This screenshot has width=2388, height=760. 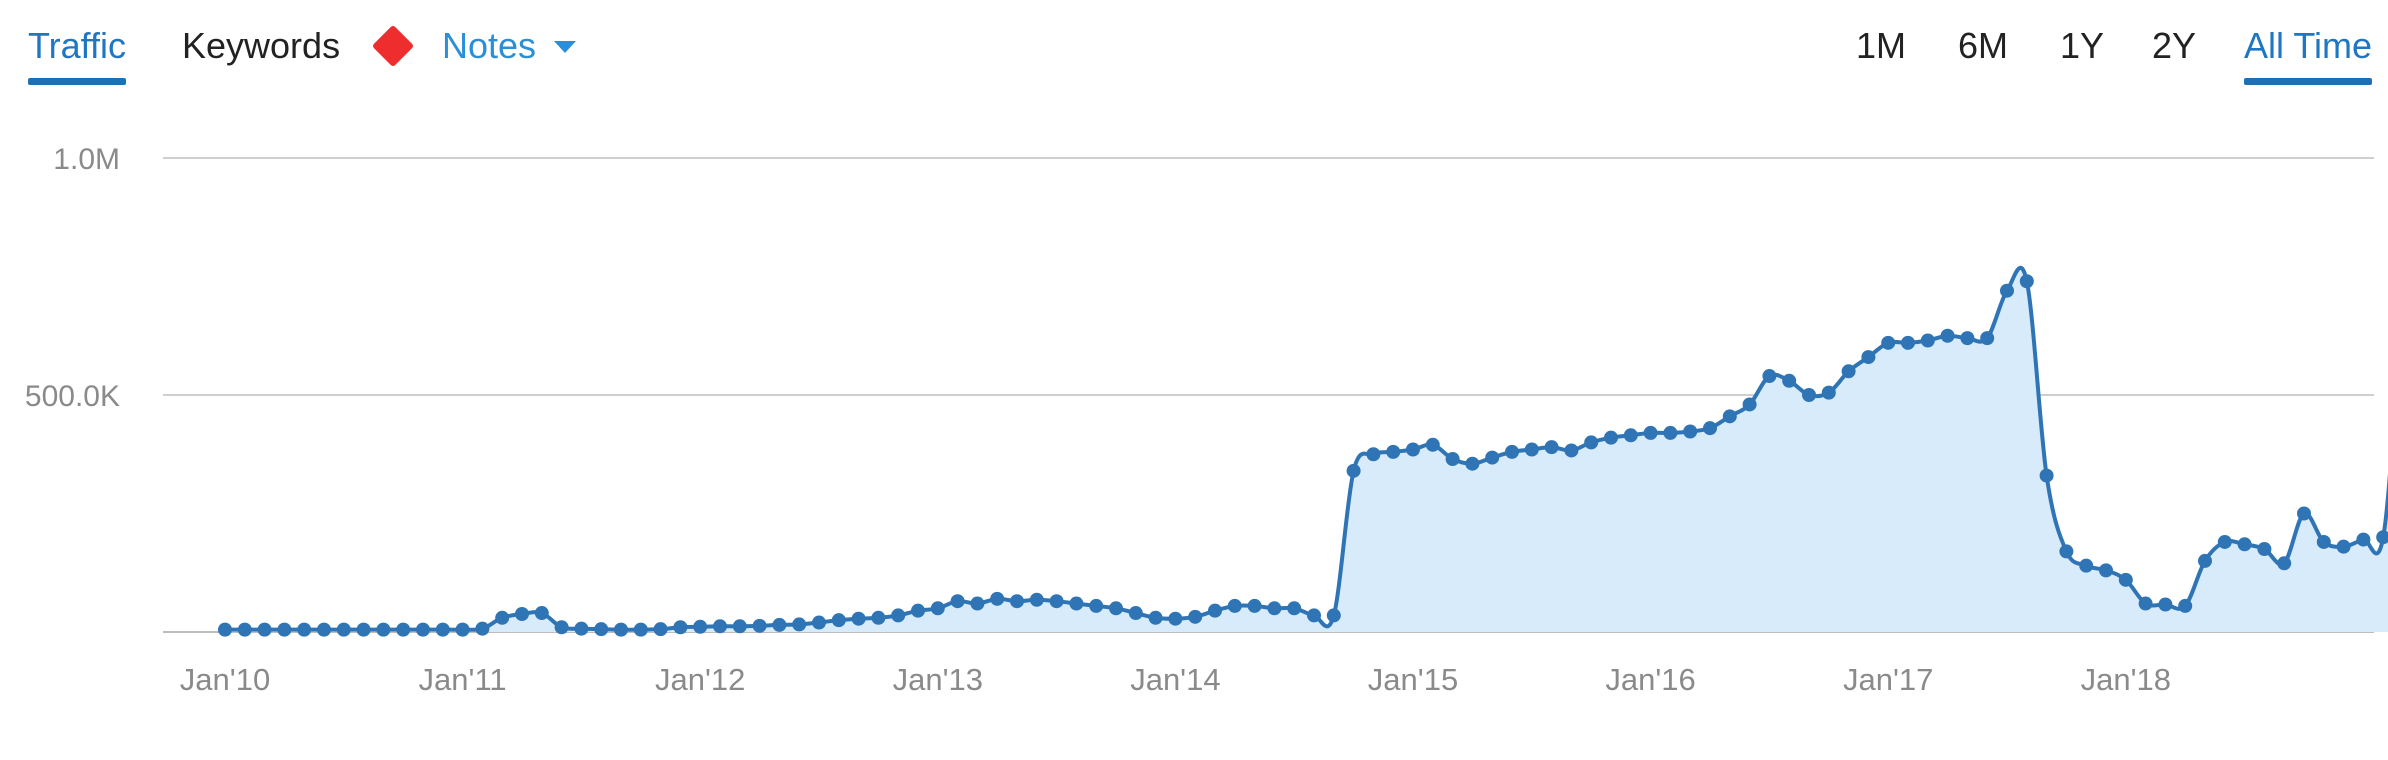 What do you see at coordinates (261, 45) in the screenshot?
I see `tab-keywords: Keywords` at bounding box center [261, 45].